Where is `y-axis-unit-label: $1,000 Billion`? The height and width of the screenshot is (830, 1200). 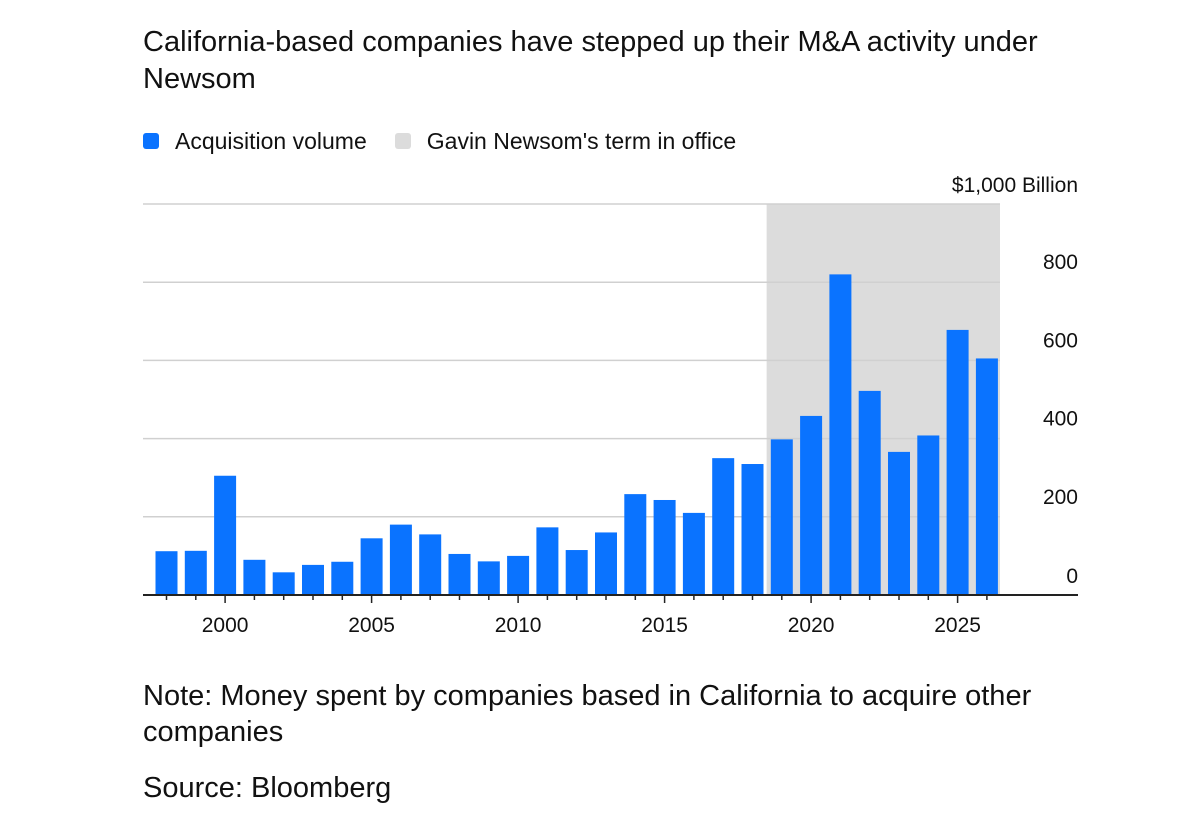
y-axis-unit-label: $1,000 Billion is located at coordinates (1015, 185).